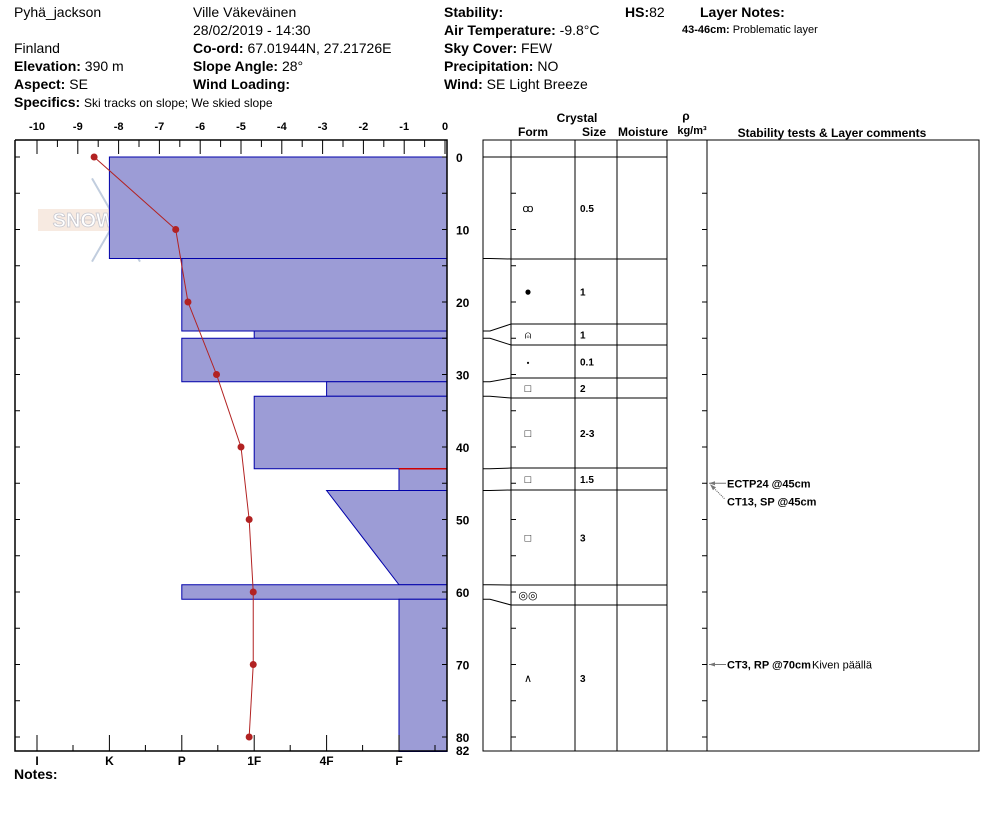 Image resolution: width=994 pixels, height=840 pixels. What do you see at coordinates (51, 84) in the screenshot?
I see `aspect: Aspect: SE` at bounding box center [51, 84].